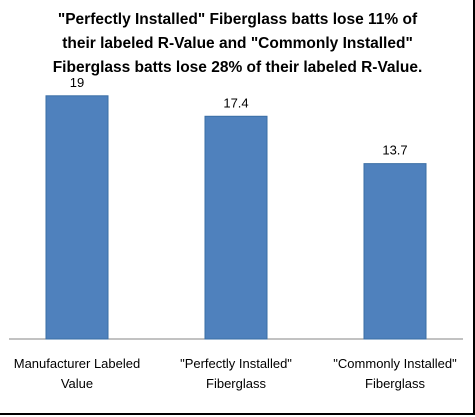 This screenshot has height=417, width=475. What do you see at coordinates (236, 363) in the screenshot?
I see `x-tick-label-line: "Perfectly Installed"` at bounding box center [236, 363].